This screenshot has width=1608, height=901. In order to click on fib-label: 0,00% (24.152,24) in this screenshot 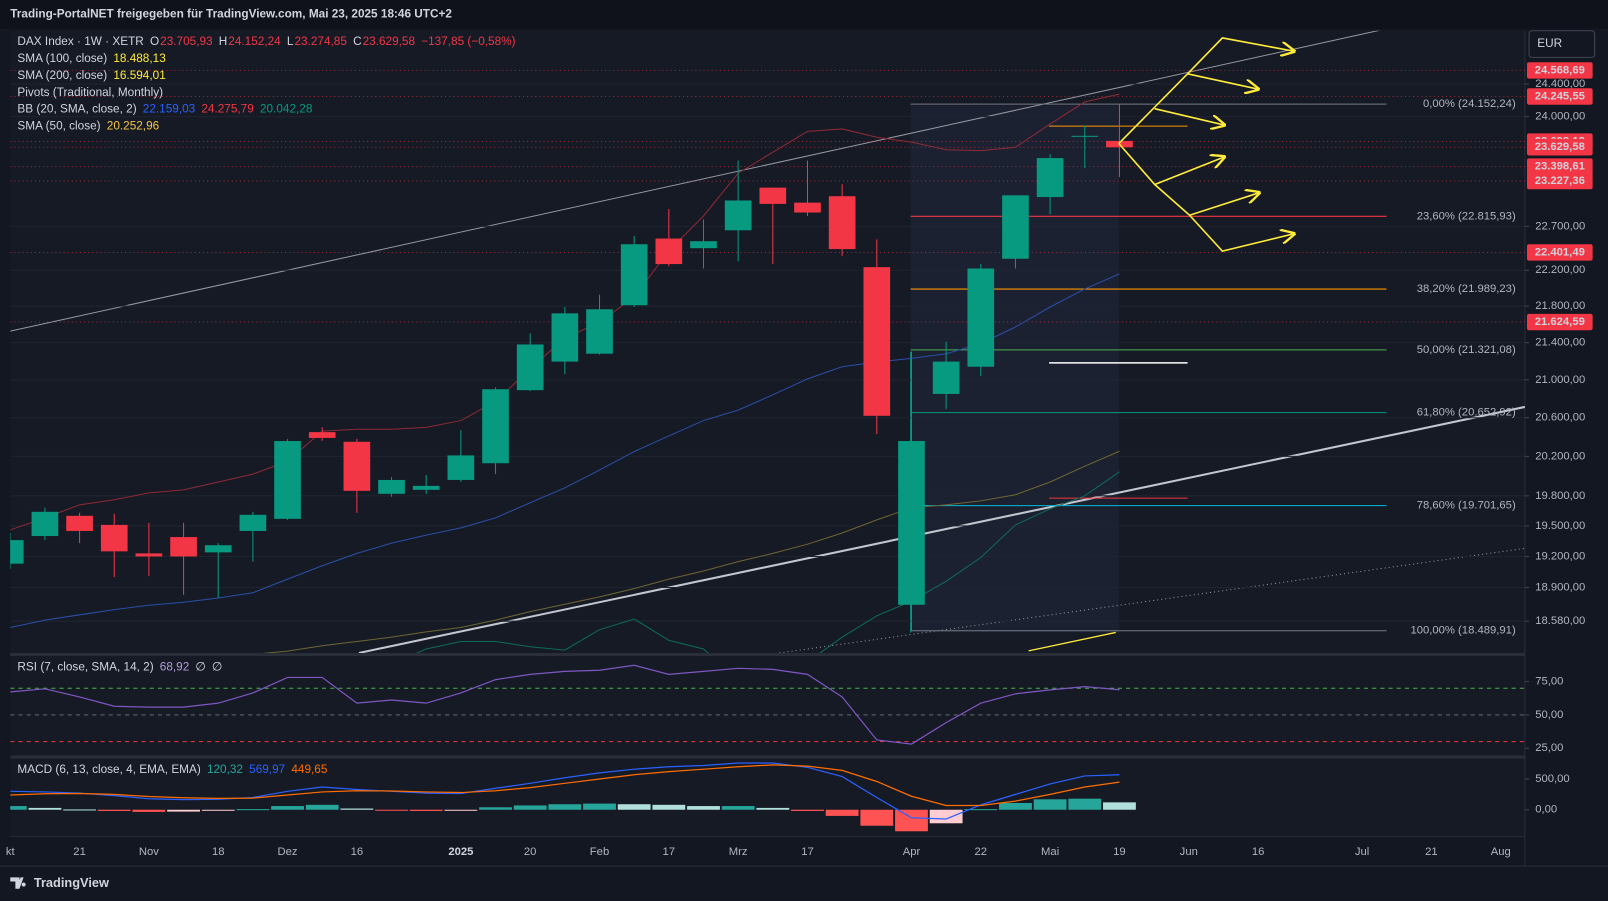, I will do `click(1469, 104)`.